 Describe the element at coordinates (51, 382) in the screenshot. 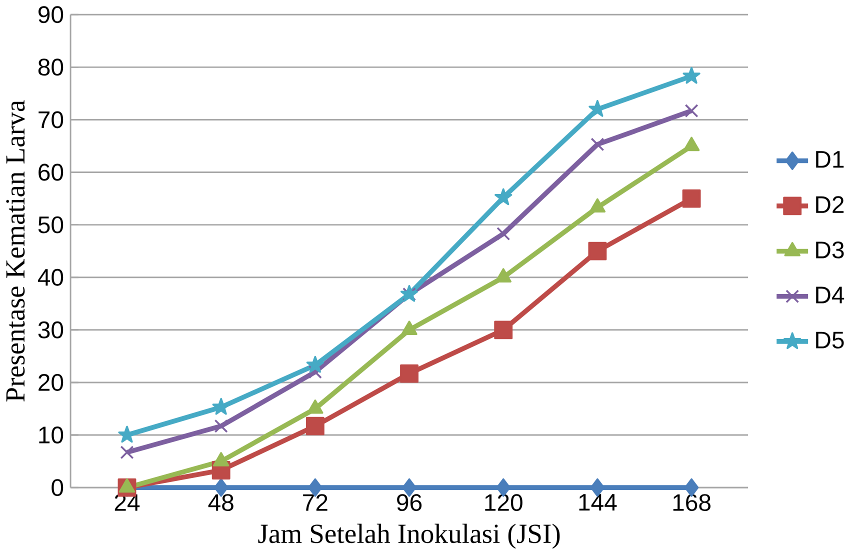

I see `y-tick-label: 20` at that location.